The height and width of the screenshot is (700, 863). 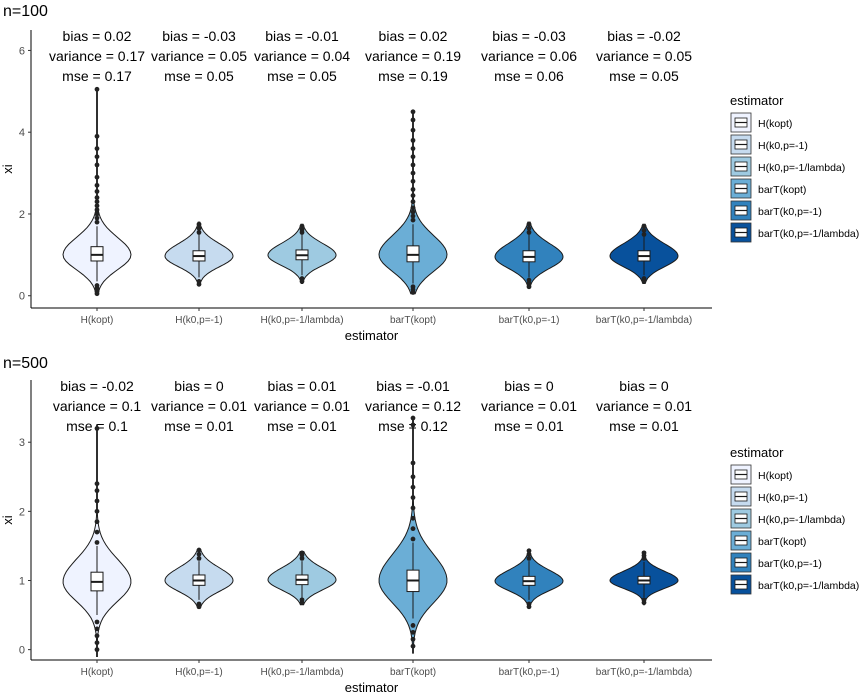 I want to click on legend-label: barT(k0,p=-1/lambda), so click(x=808, y=234).